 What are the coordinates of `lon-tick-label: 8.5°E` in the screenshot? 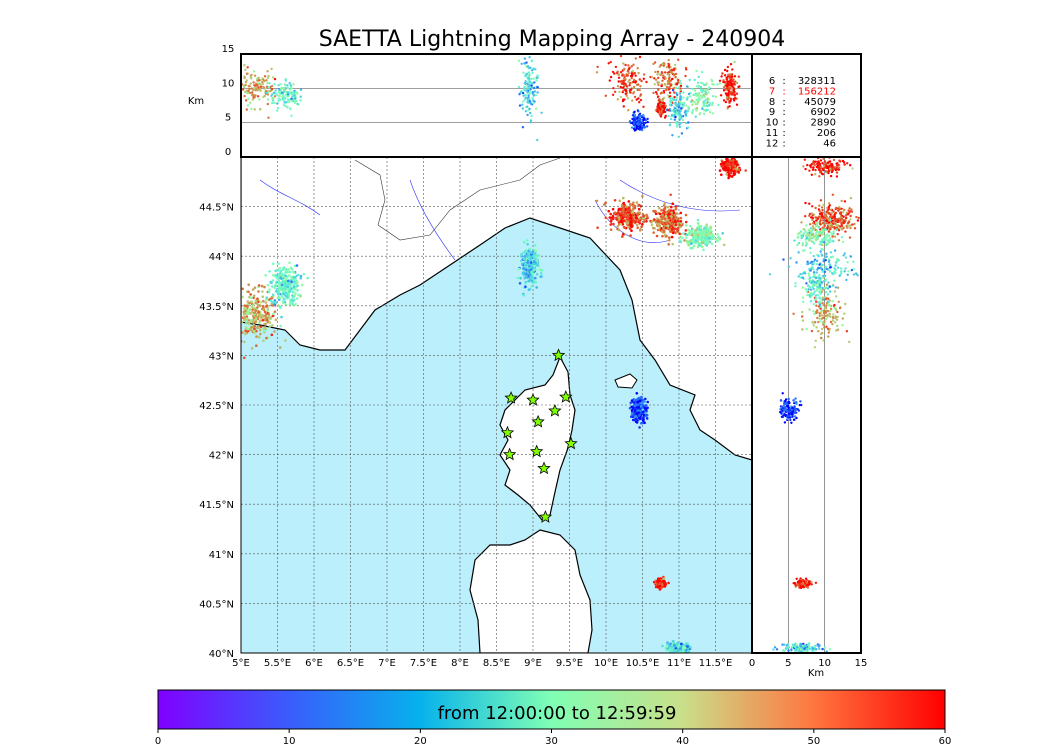 It's located at (496, 663).